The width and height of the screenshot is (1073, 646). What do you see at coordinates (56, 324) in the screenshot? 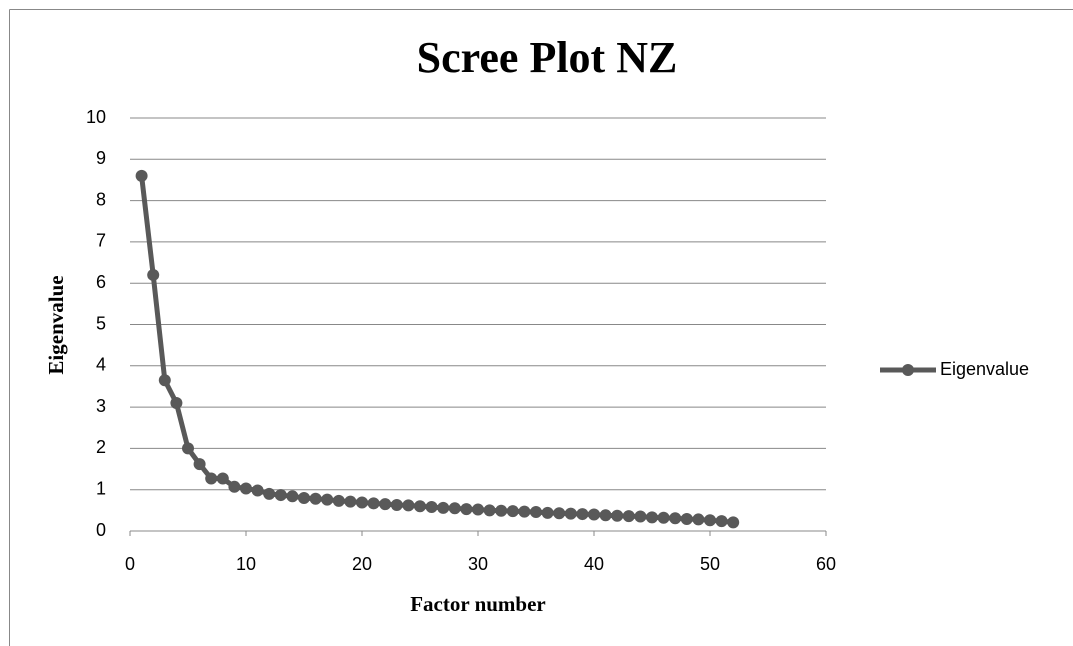
I see `y-axis-label: Eigenvalue` at bounding box center [56, 324].